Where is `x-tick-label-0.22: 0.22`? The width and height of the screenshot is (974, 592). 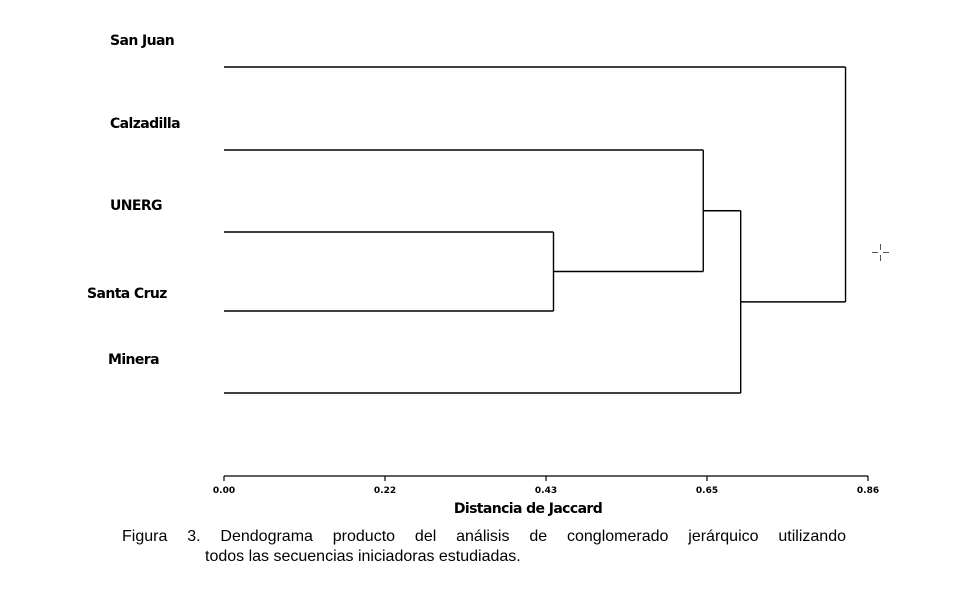
x-tick-label-0.22: 0.22 is located at coordinates (385, 491).